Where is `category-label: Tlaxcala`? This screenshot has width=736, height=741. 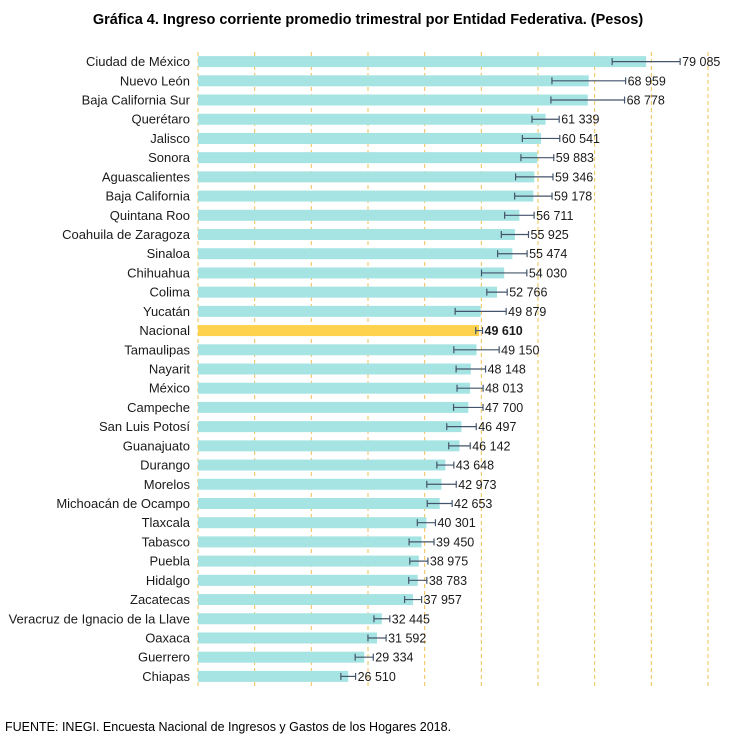 category-label: Tlaxcala is located at coordinates (166, 522).